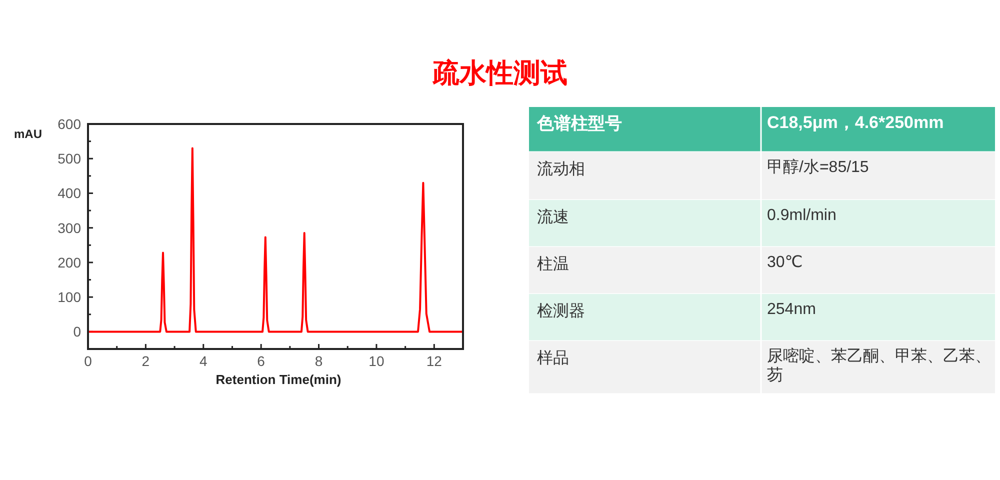 Image resolution: width=1000 pixels, height=480 pixels. I want to click on x-tick-label: 10, so click(376, 361).